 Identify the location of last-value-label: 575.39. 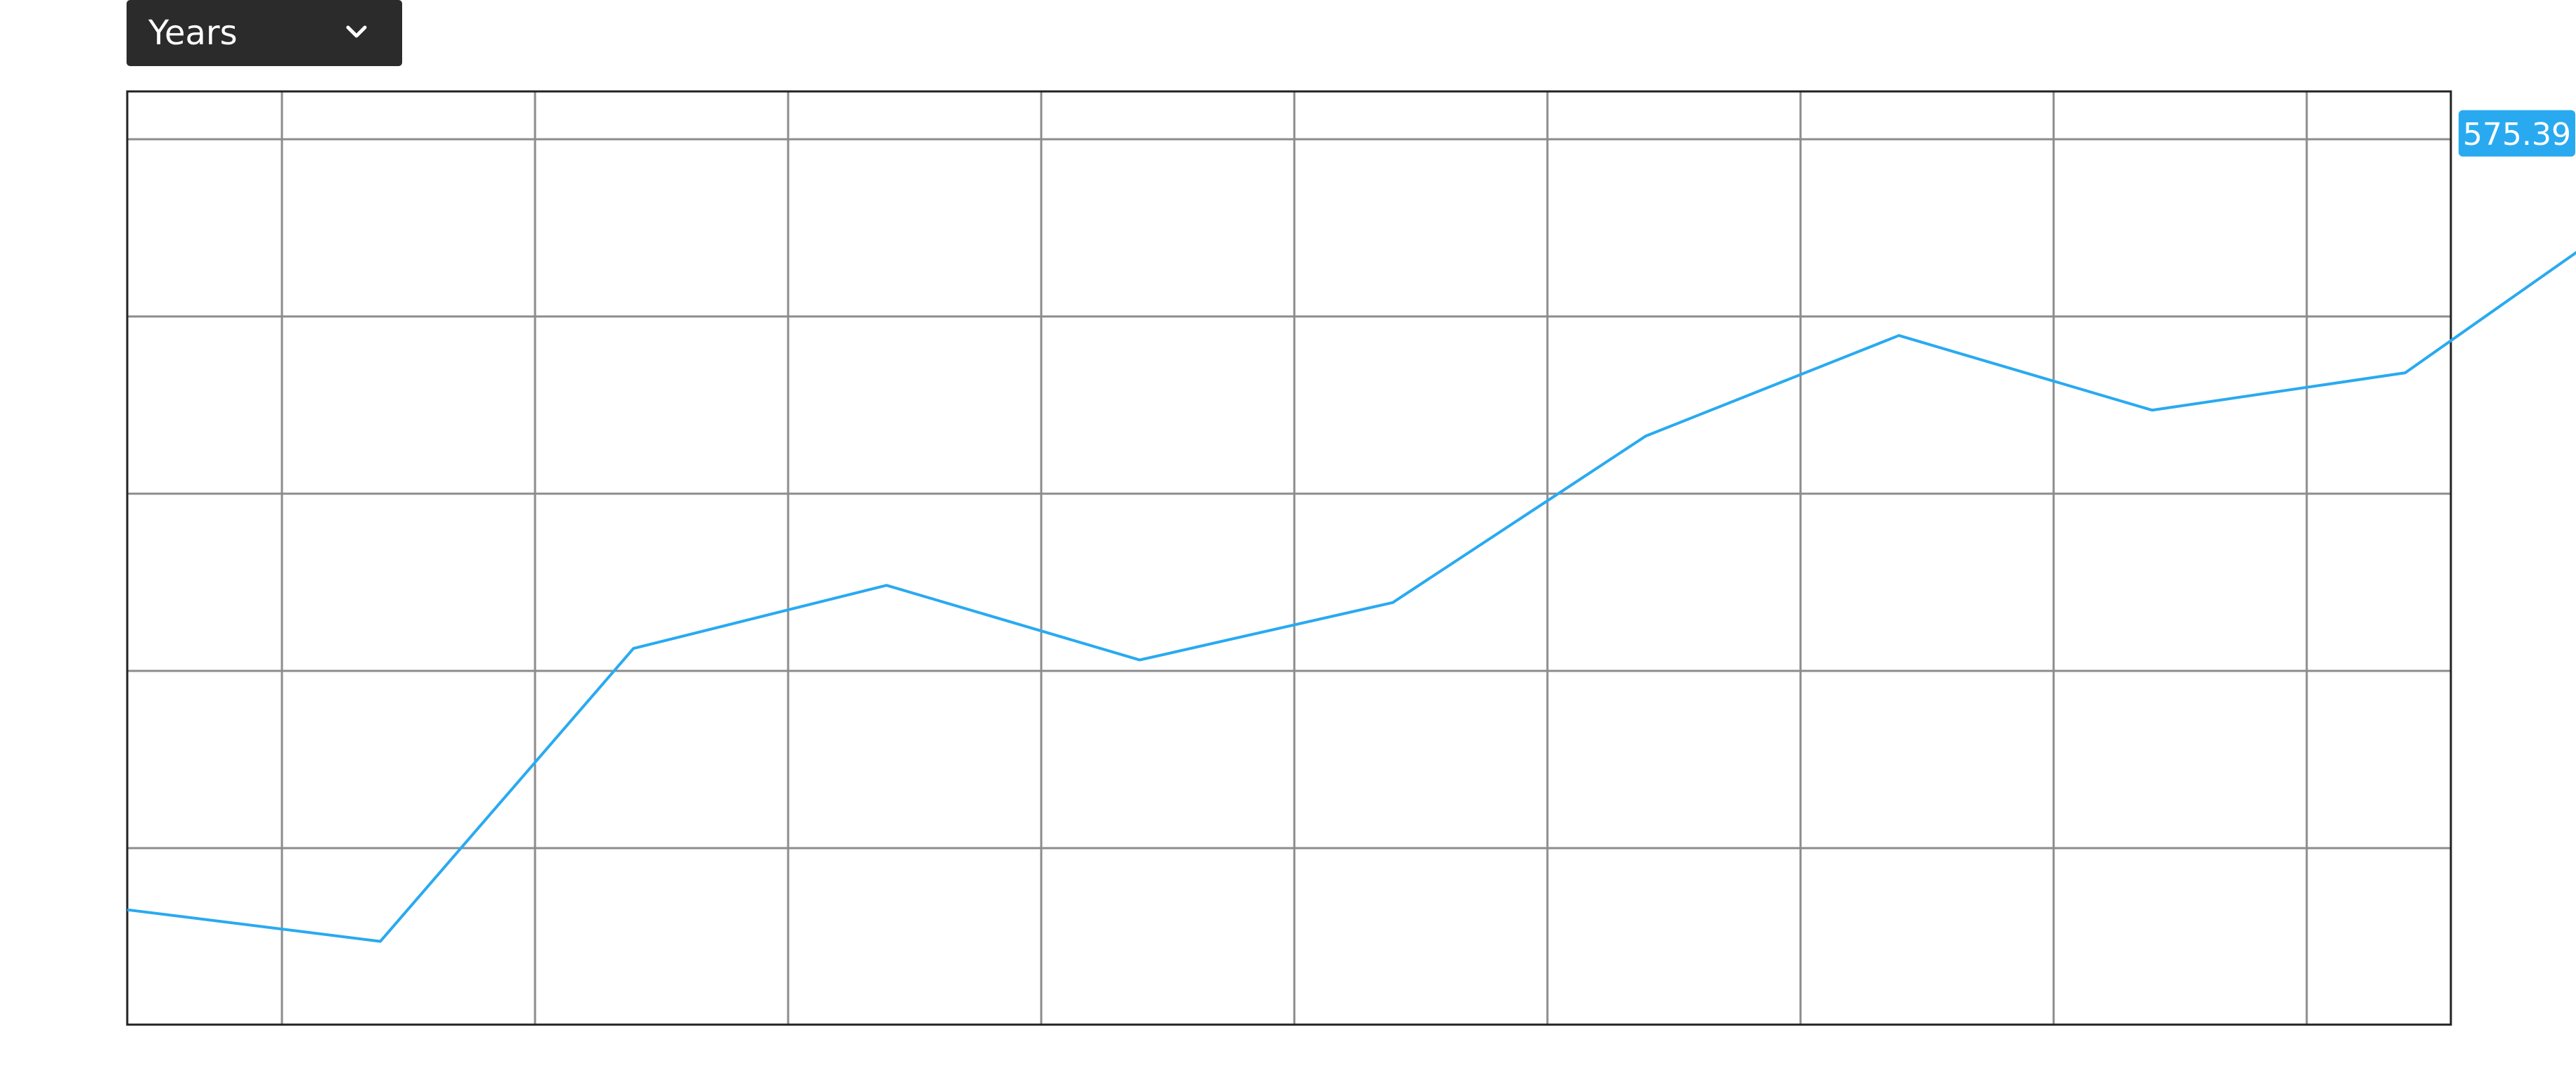
(2517, 135).